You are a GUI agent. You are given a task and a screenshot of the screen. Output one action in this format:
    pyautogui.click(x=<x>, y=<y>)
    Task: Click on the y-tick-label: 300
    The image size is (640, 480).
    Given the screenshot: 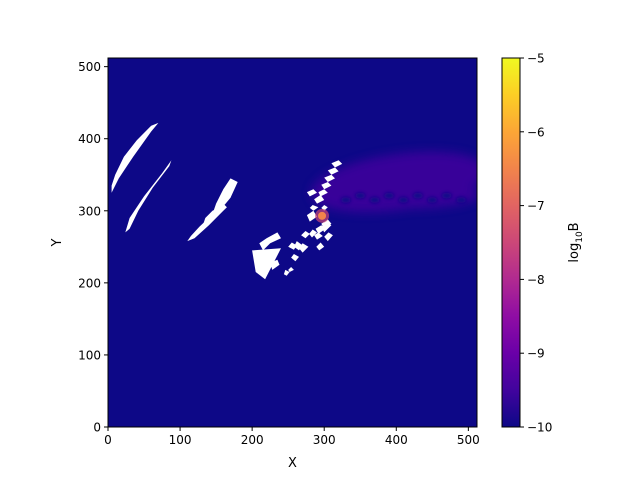 What is the action you would take?
    pyautogui.click(x=89, y=211)
    